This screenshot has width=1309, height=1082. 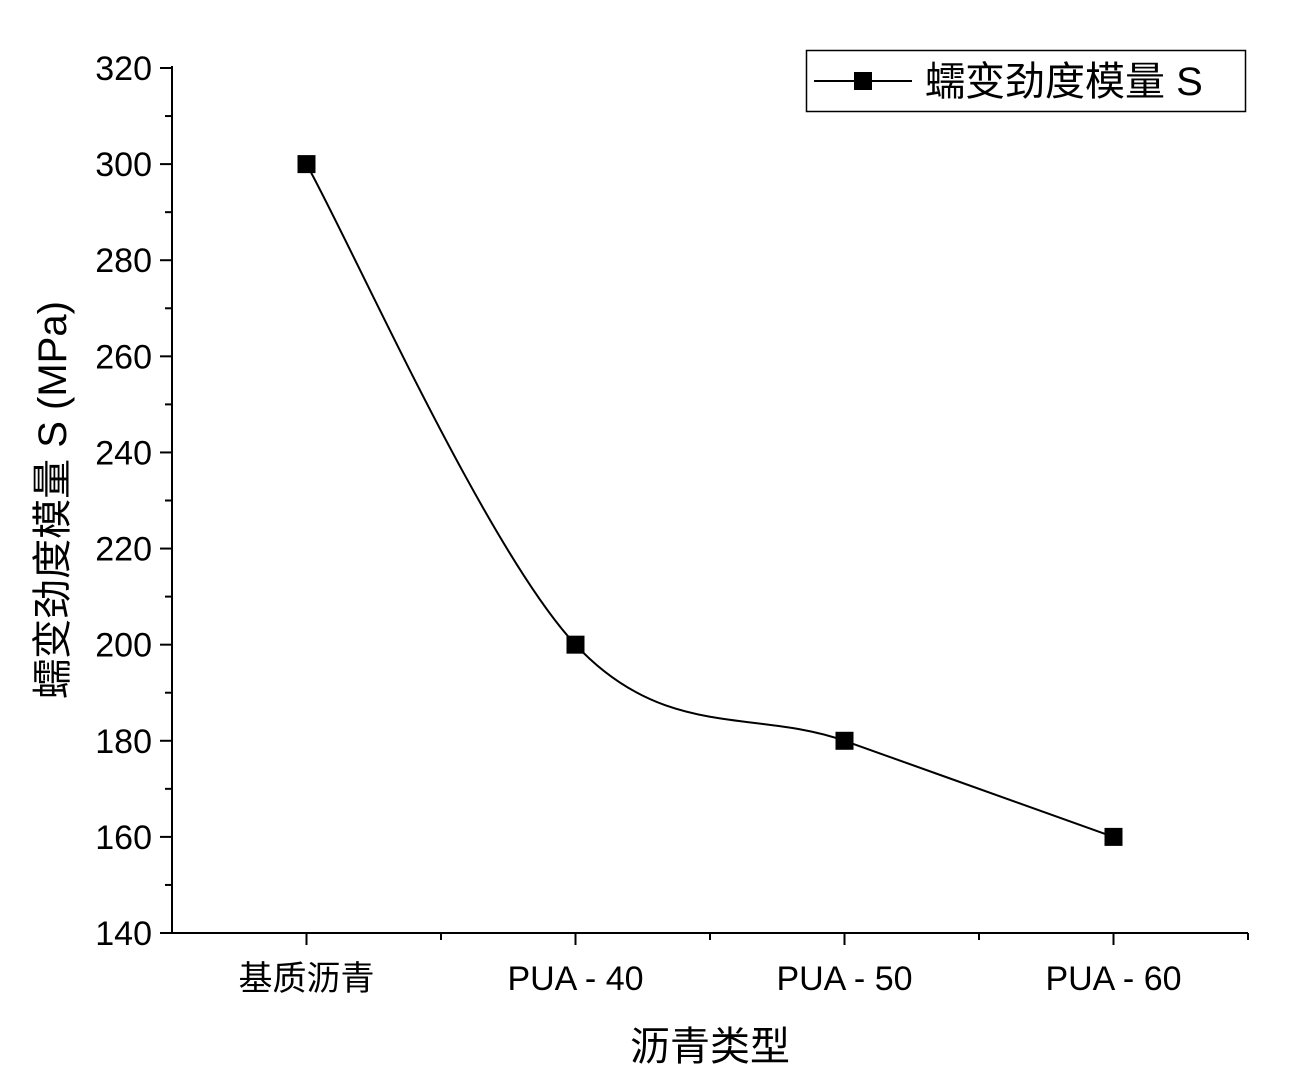 What do you see at coordinates (53, 500) in the screenshot?
I see `y-axis-label: 蠕变劲度模量 S (MPa)` at bounding box center [53, 500].